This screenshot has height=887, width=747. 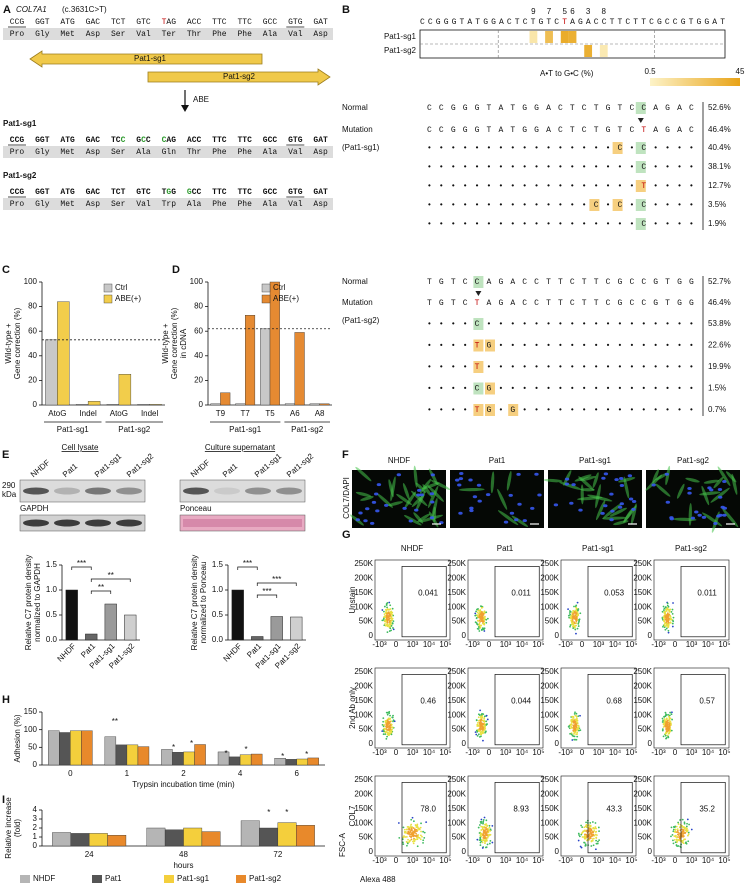 What do you see at coordinates (194, 603) in the screenshot?
I see `y-axis-title: Relative C7 protein density` at bounding box center [194, 603].